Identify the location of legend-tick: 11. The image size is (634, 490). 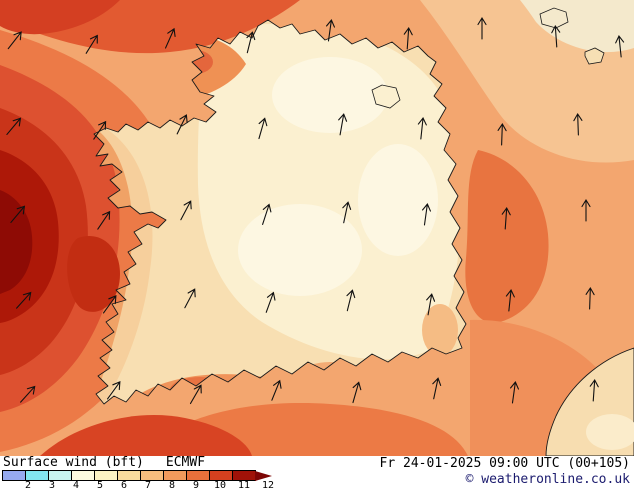
(244, 485).